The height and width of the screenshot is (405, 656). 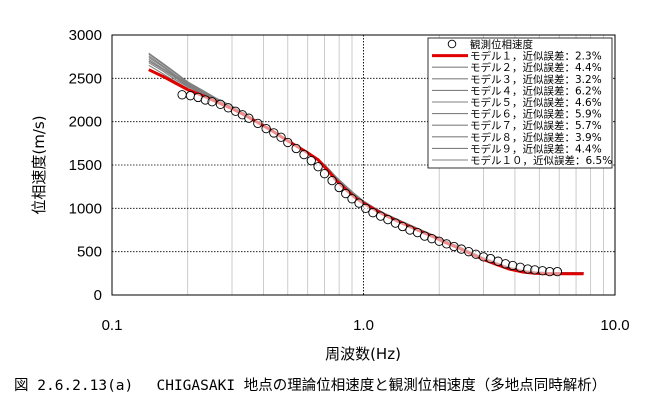 I want to click on y-tick-label: 1500, so click(x=85, y=165).